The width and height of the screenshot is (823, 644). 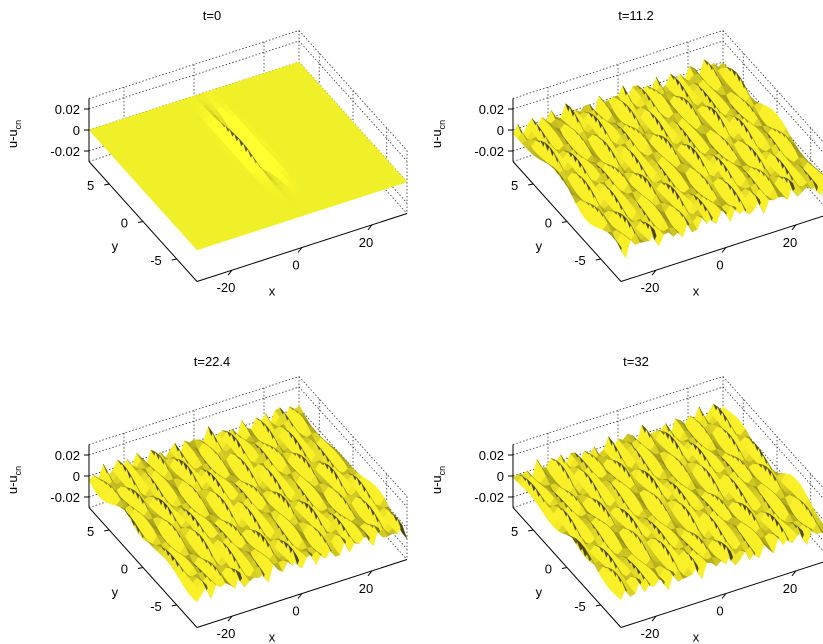 I want to click on subplot-title: t=11.2, so click(x=636, y=15).